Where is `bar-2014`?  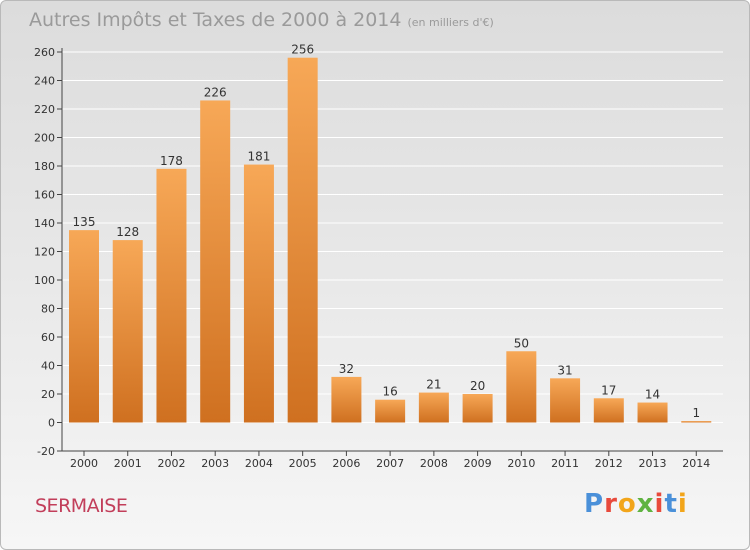 bar-2014 is located at coordinates (696, 422).